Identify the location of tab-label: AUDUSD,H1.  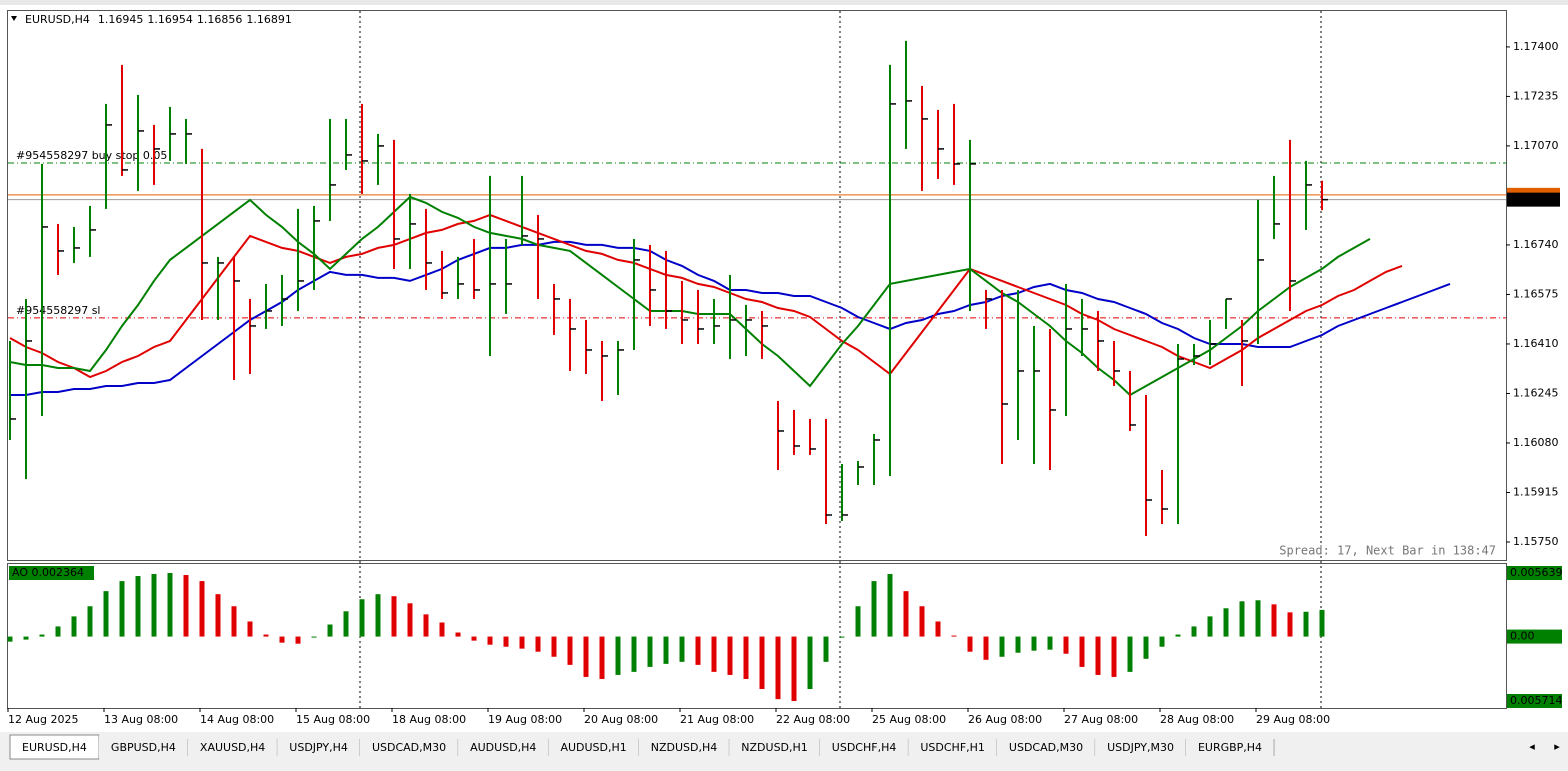
(593, 747).